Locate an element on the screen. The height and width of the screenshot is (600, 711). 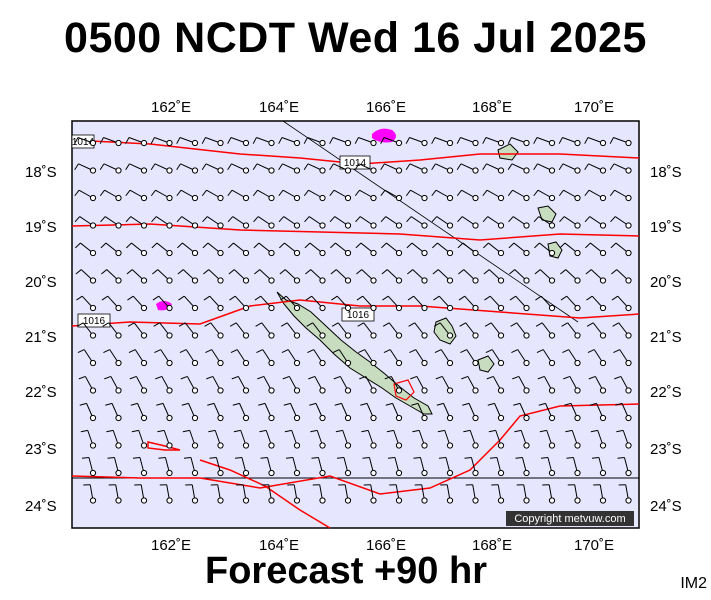
lat-label-21-right: 21˚S is located at coordinates (666, 337).